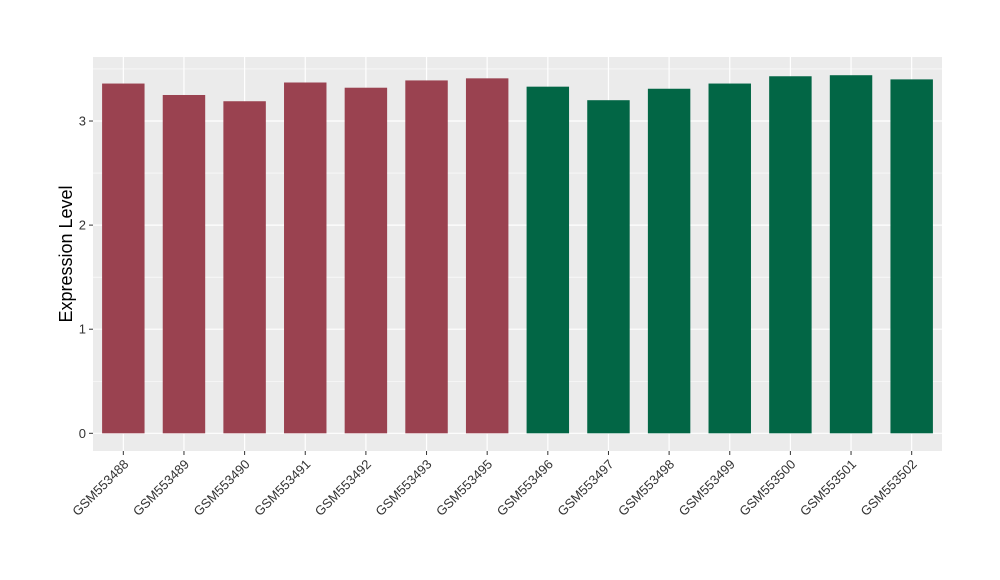 The width and height of the screenshot is (1000, 580). I want to click on x-tick-label: GSM553492, so click(343, 488).